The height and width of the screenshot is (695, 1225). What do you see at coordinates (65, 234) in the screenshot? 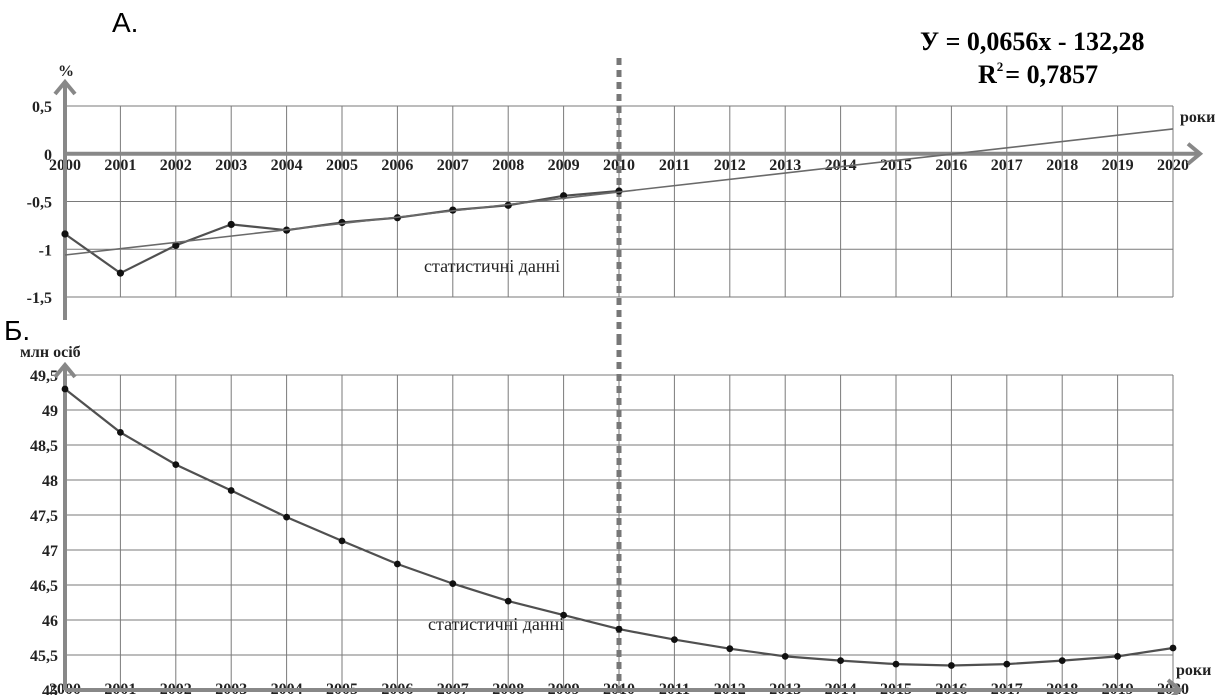
I see `chart-0-point-2000` at bounding box center [65, 234].